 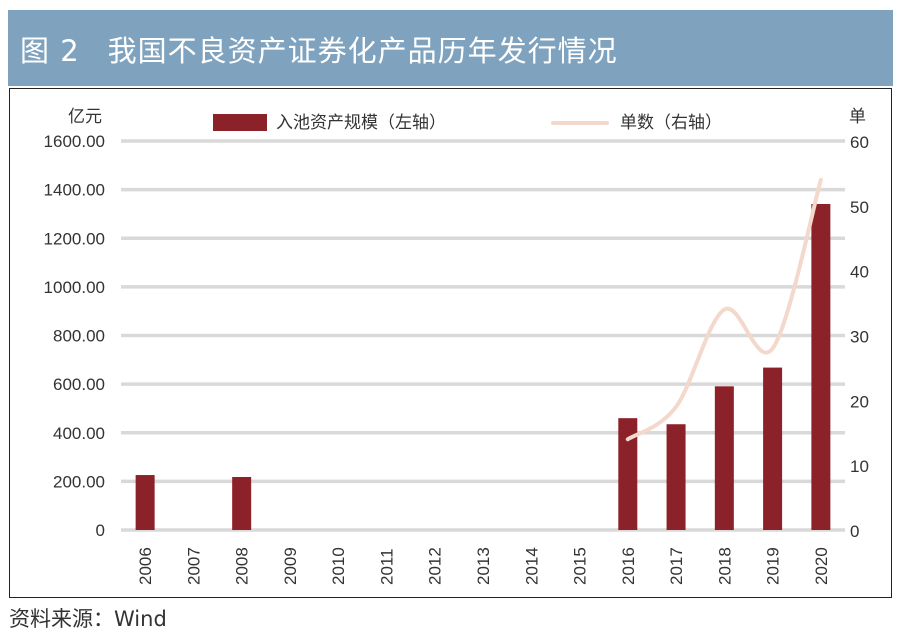 What do you see at coordinates (242, 503) in the screenshot?
I see `bar-2008` at bounding box center [242, 503].